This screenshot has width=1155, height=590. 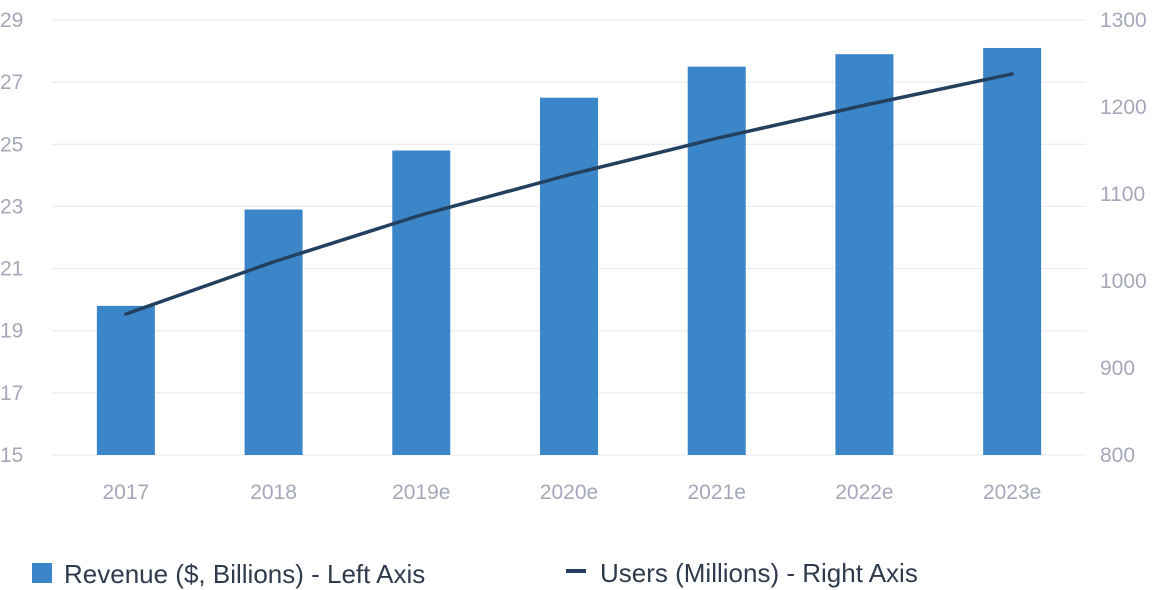 I want to click on left-axis-tick-label: 29, so click(x=11, y=20).